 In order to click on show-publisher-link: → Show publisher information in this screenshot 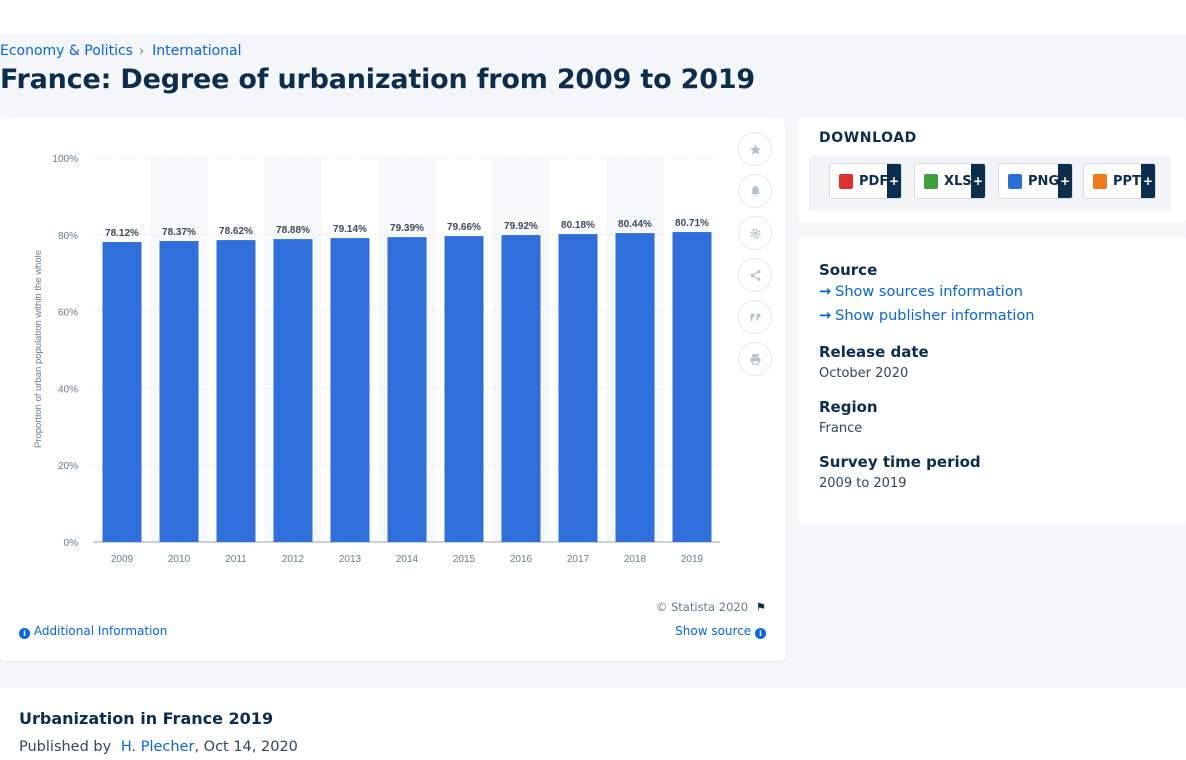, I will do `click(926, 316)`.